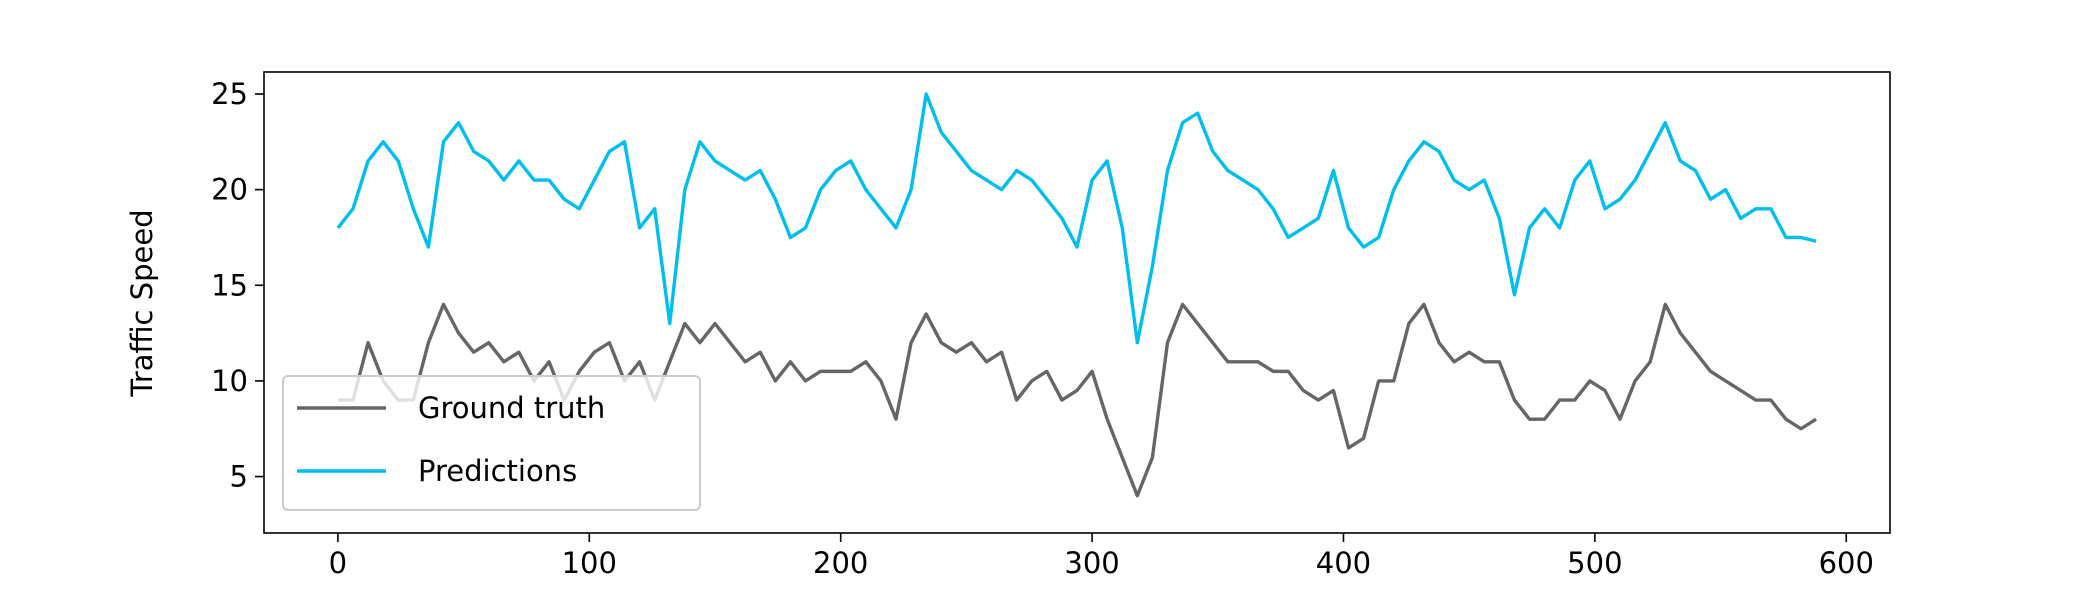 The width and height of the screenshot is (2100, 604). What do you see at coordinates (229, 94) in the screenshot?
I see `y-tick-label: 25` at bounding box center [229, 94].